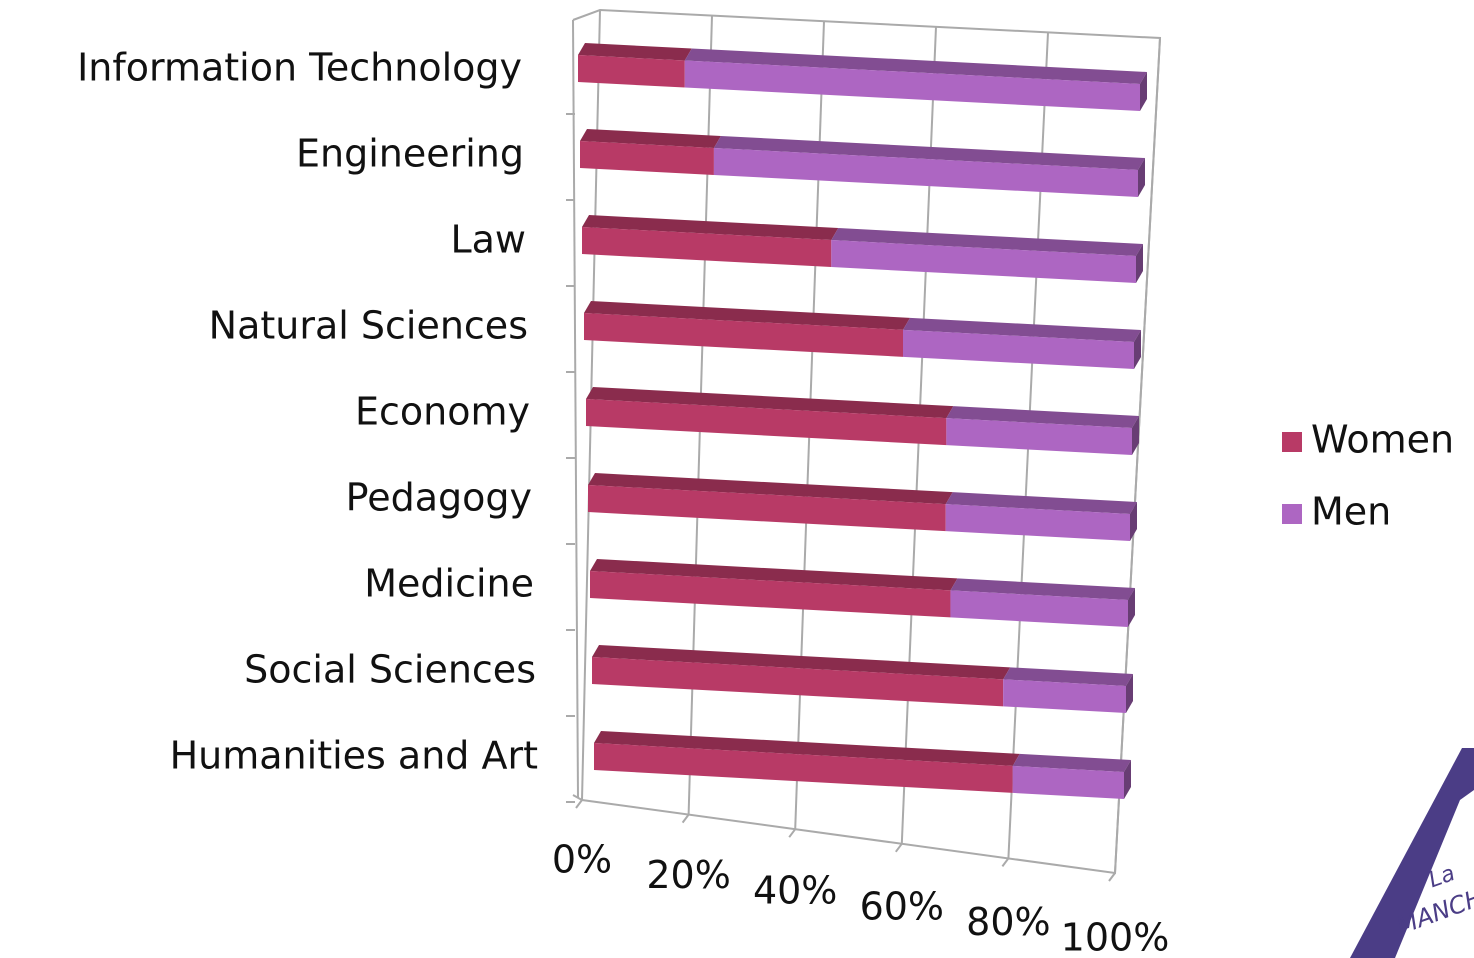 This screenshot has width=1474, height=958. Describe the element at coordinates (582, 860) in the screenshot. I see `x-tick-label: 0%` at that location.